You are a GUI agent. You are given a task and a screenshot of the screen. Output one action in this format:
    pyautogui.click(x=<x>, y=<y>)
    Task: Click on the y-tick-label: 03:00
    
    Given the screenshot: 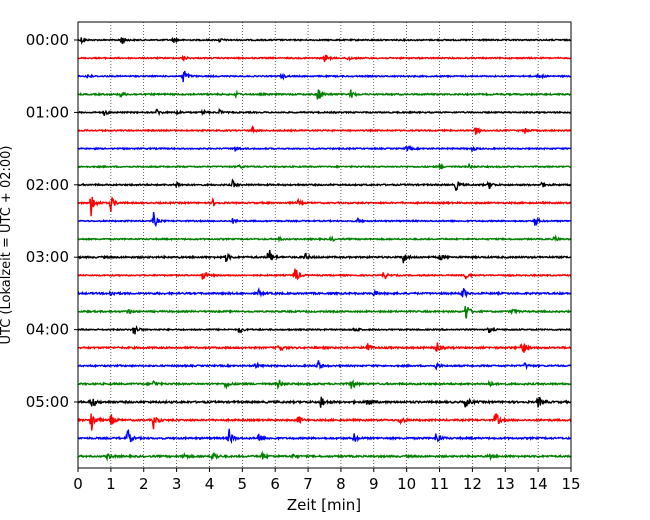 What is the action you would take?
    pyautogui.click(x=47, y=257)
    